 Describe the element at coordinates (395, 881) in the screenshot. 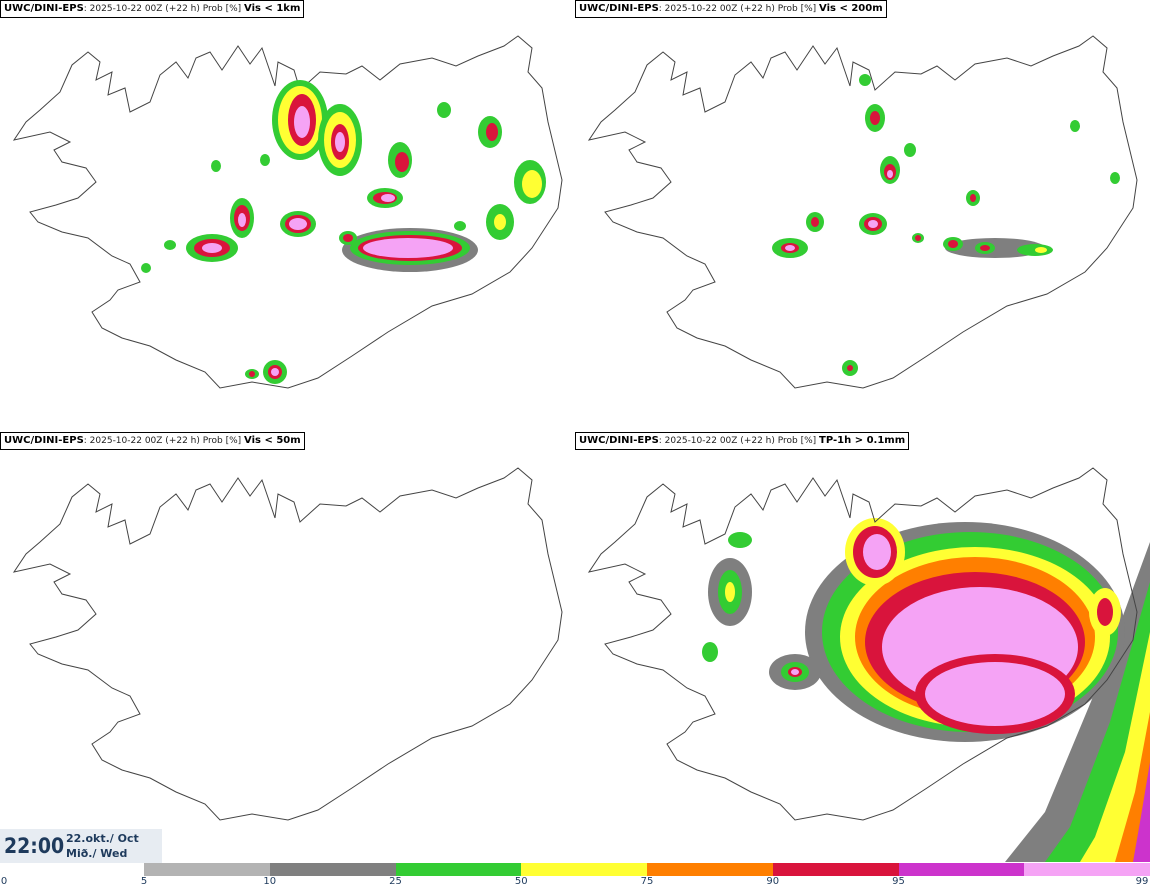

I see `colorbar-tick-label: 25` at that location.